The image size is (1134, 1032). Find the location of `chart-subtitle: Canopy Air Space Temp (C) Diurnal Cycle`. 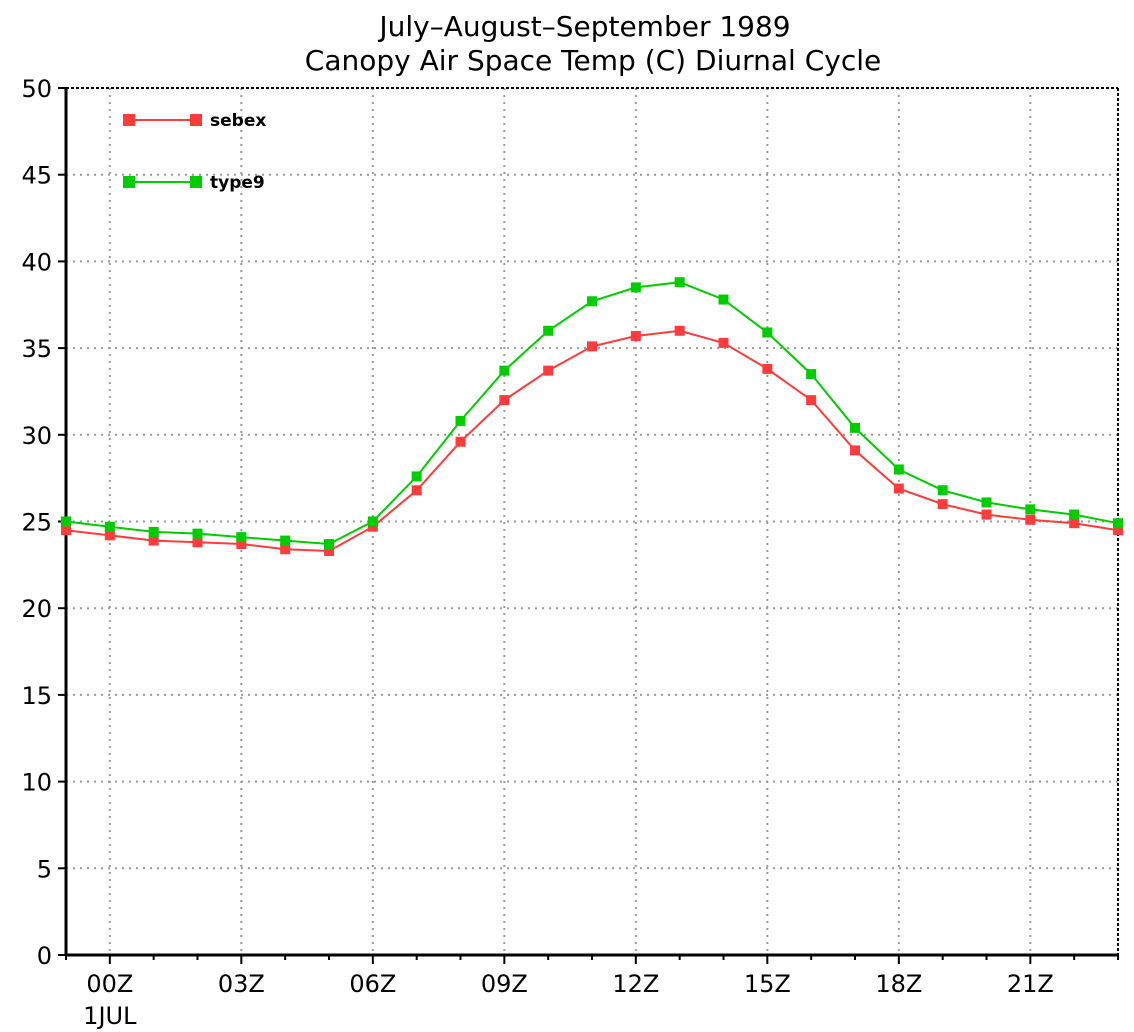

chart-subtitle: Canopy Air Space Temp (C) Diurnal Cycle is located at coordinates (593, 60).